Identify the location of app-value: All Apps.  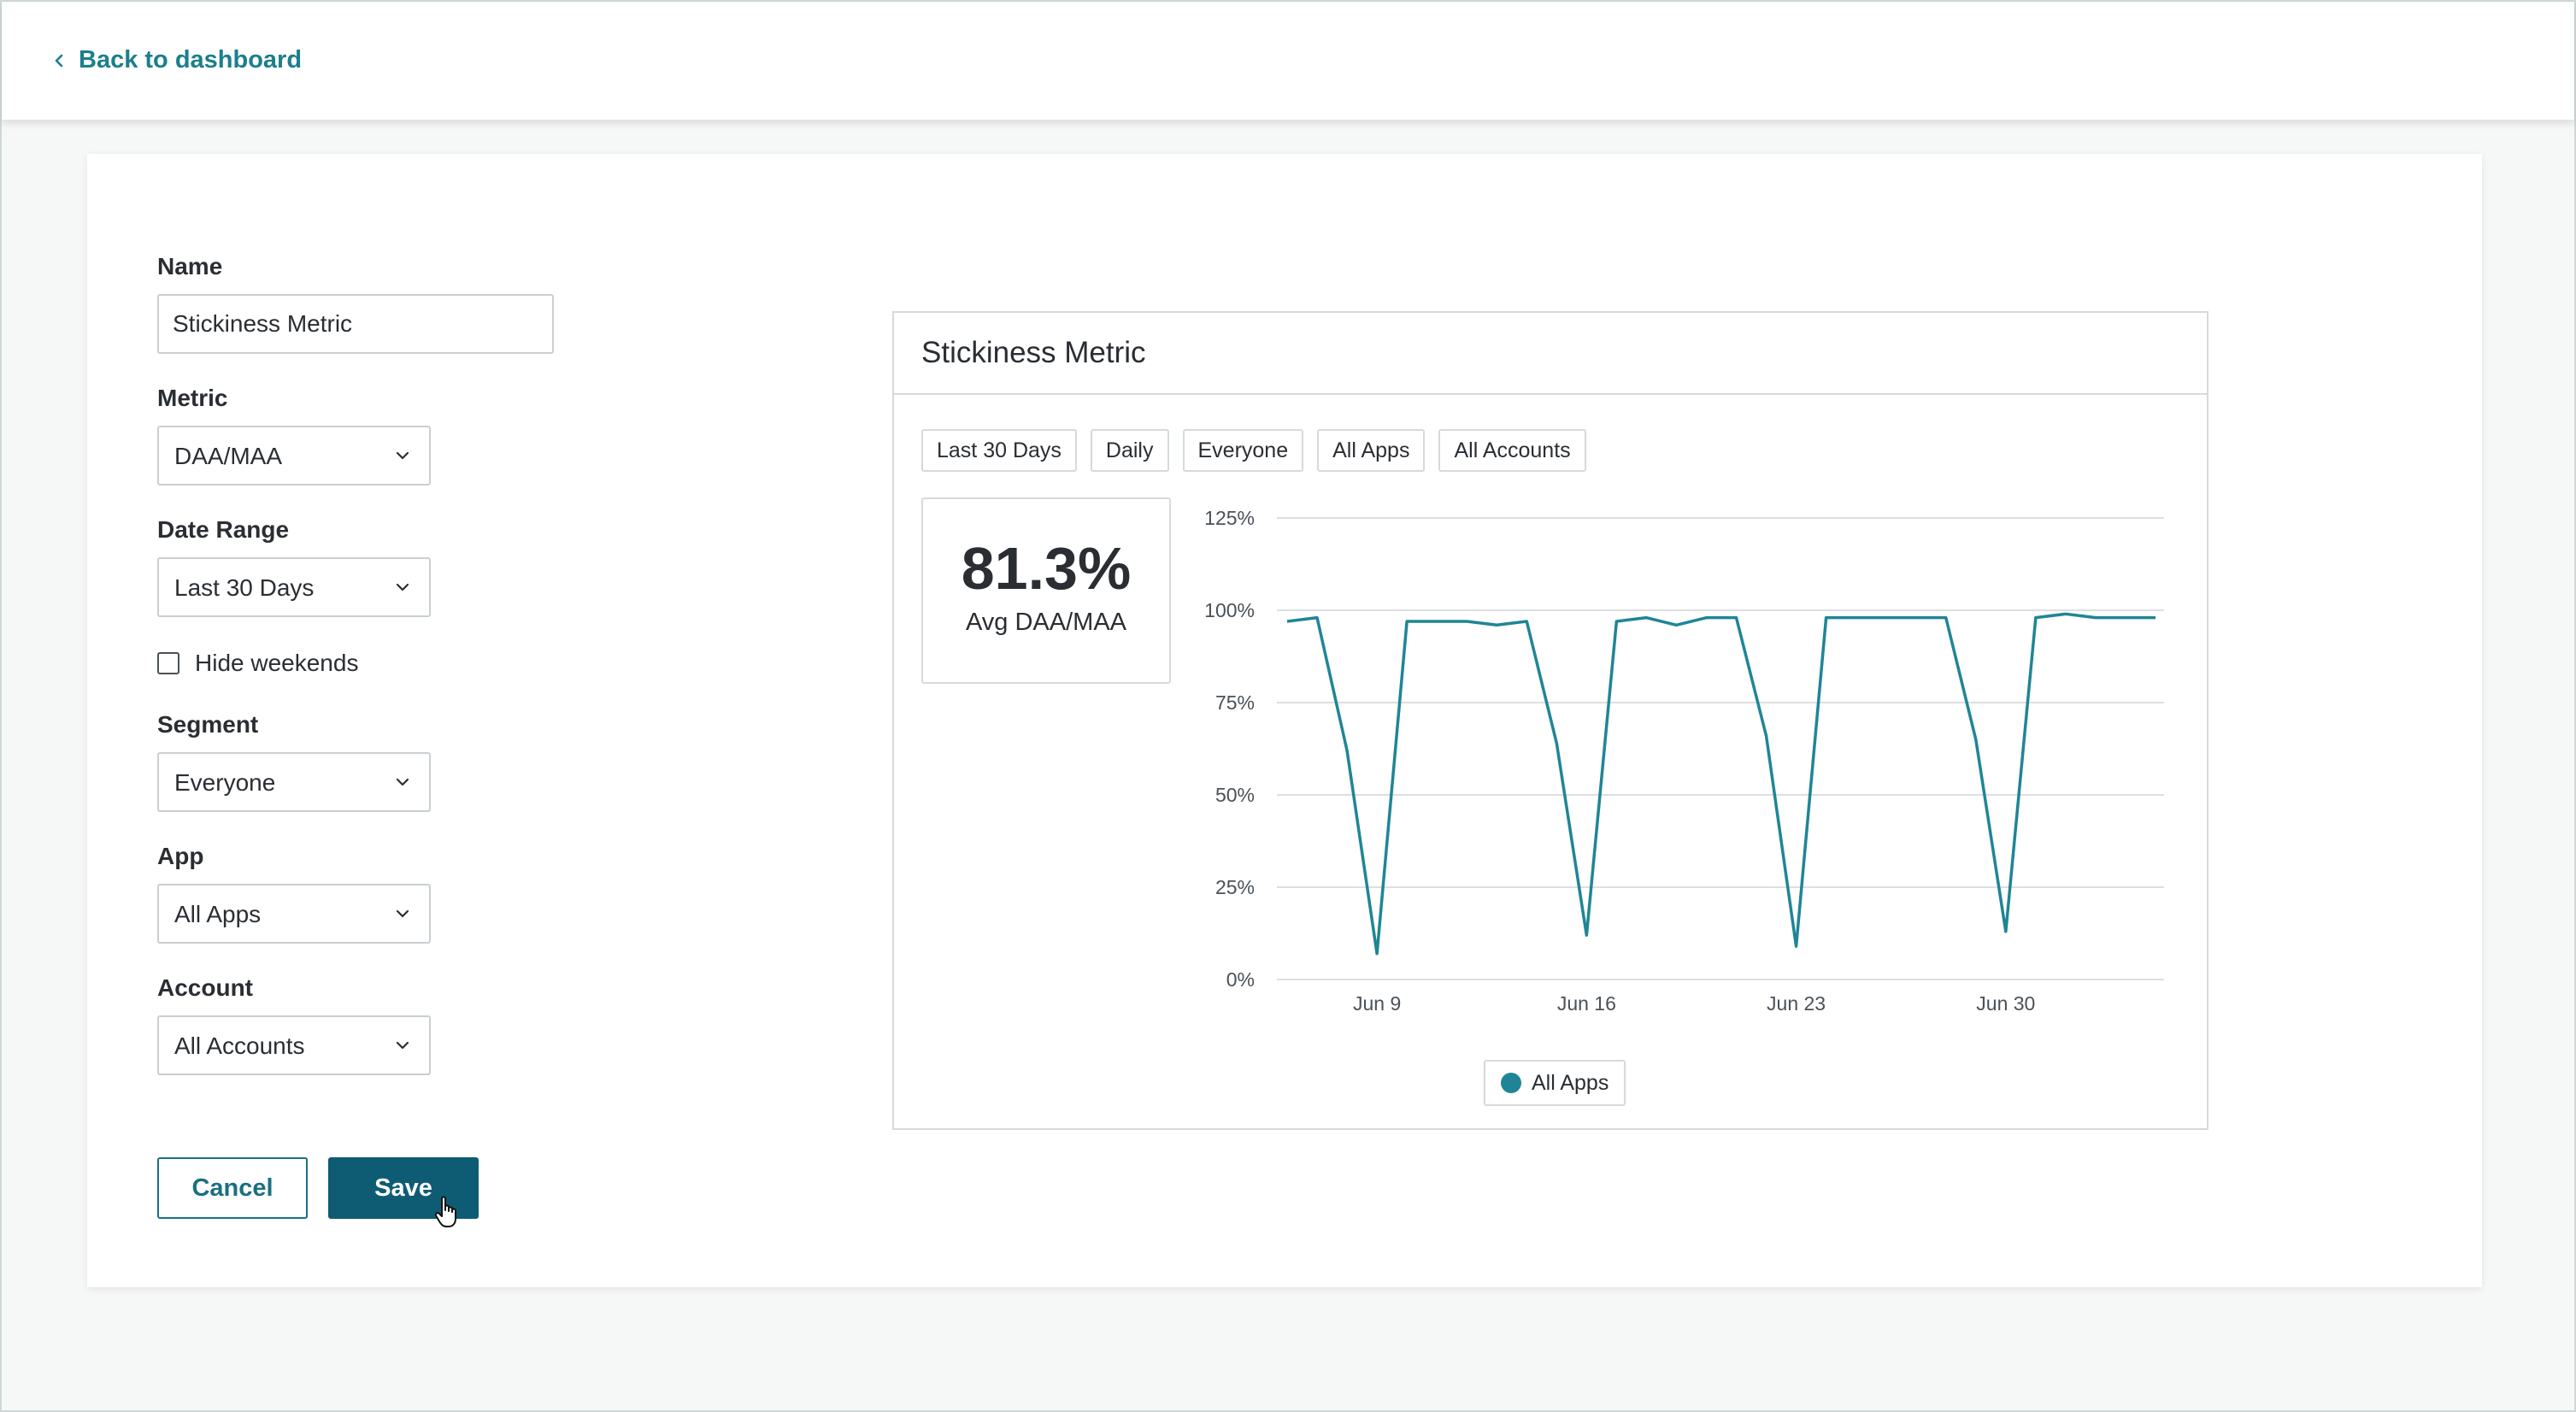
(218, 914).